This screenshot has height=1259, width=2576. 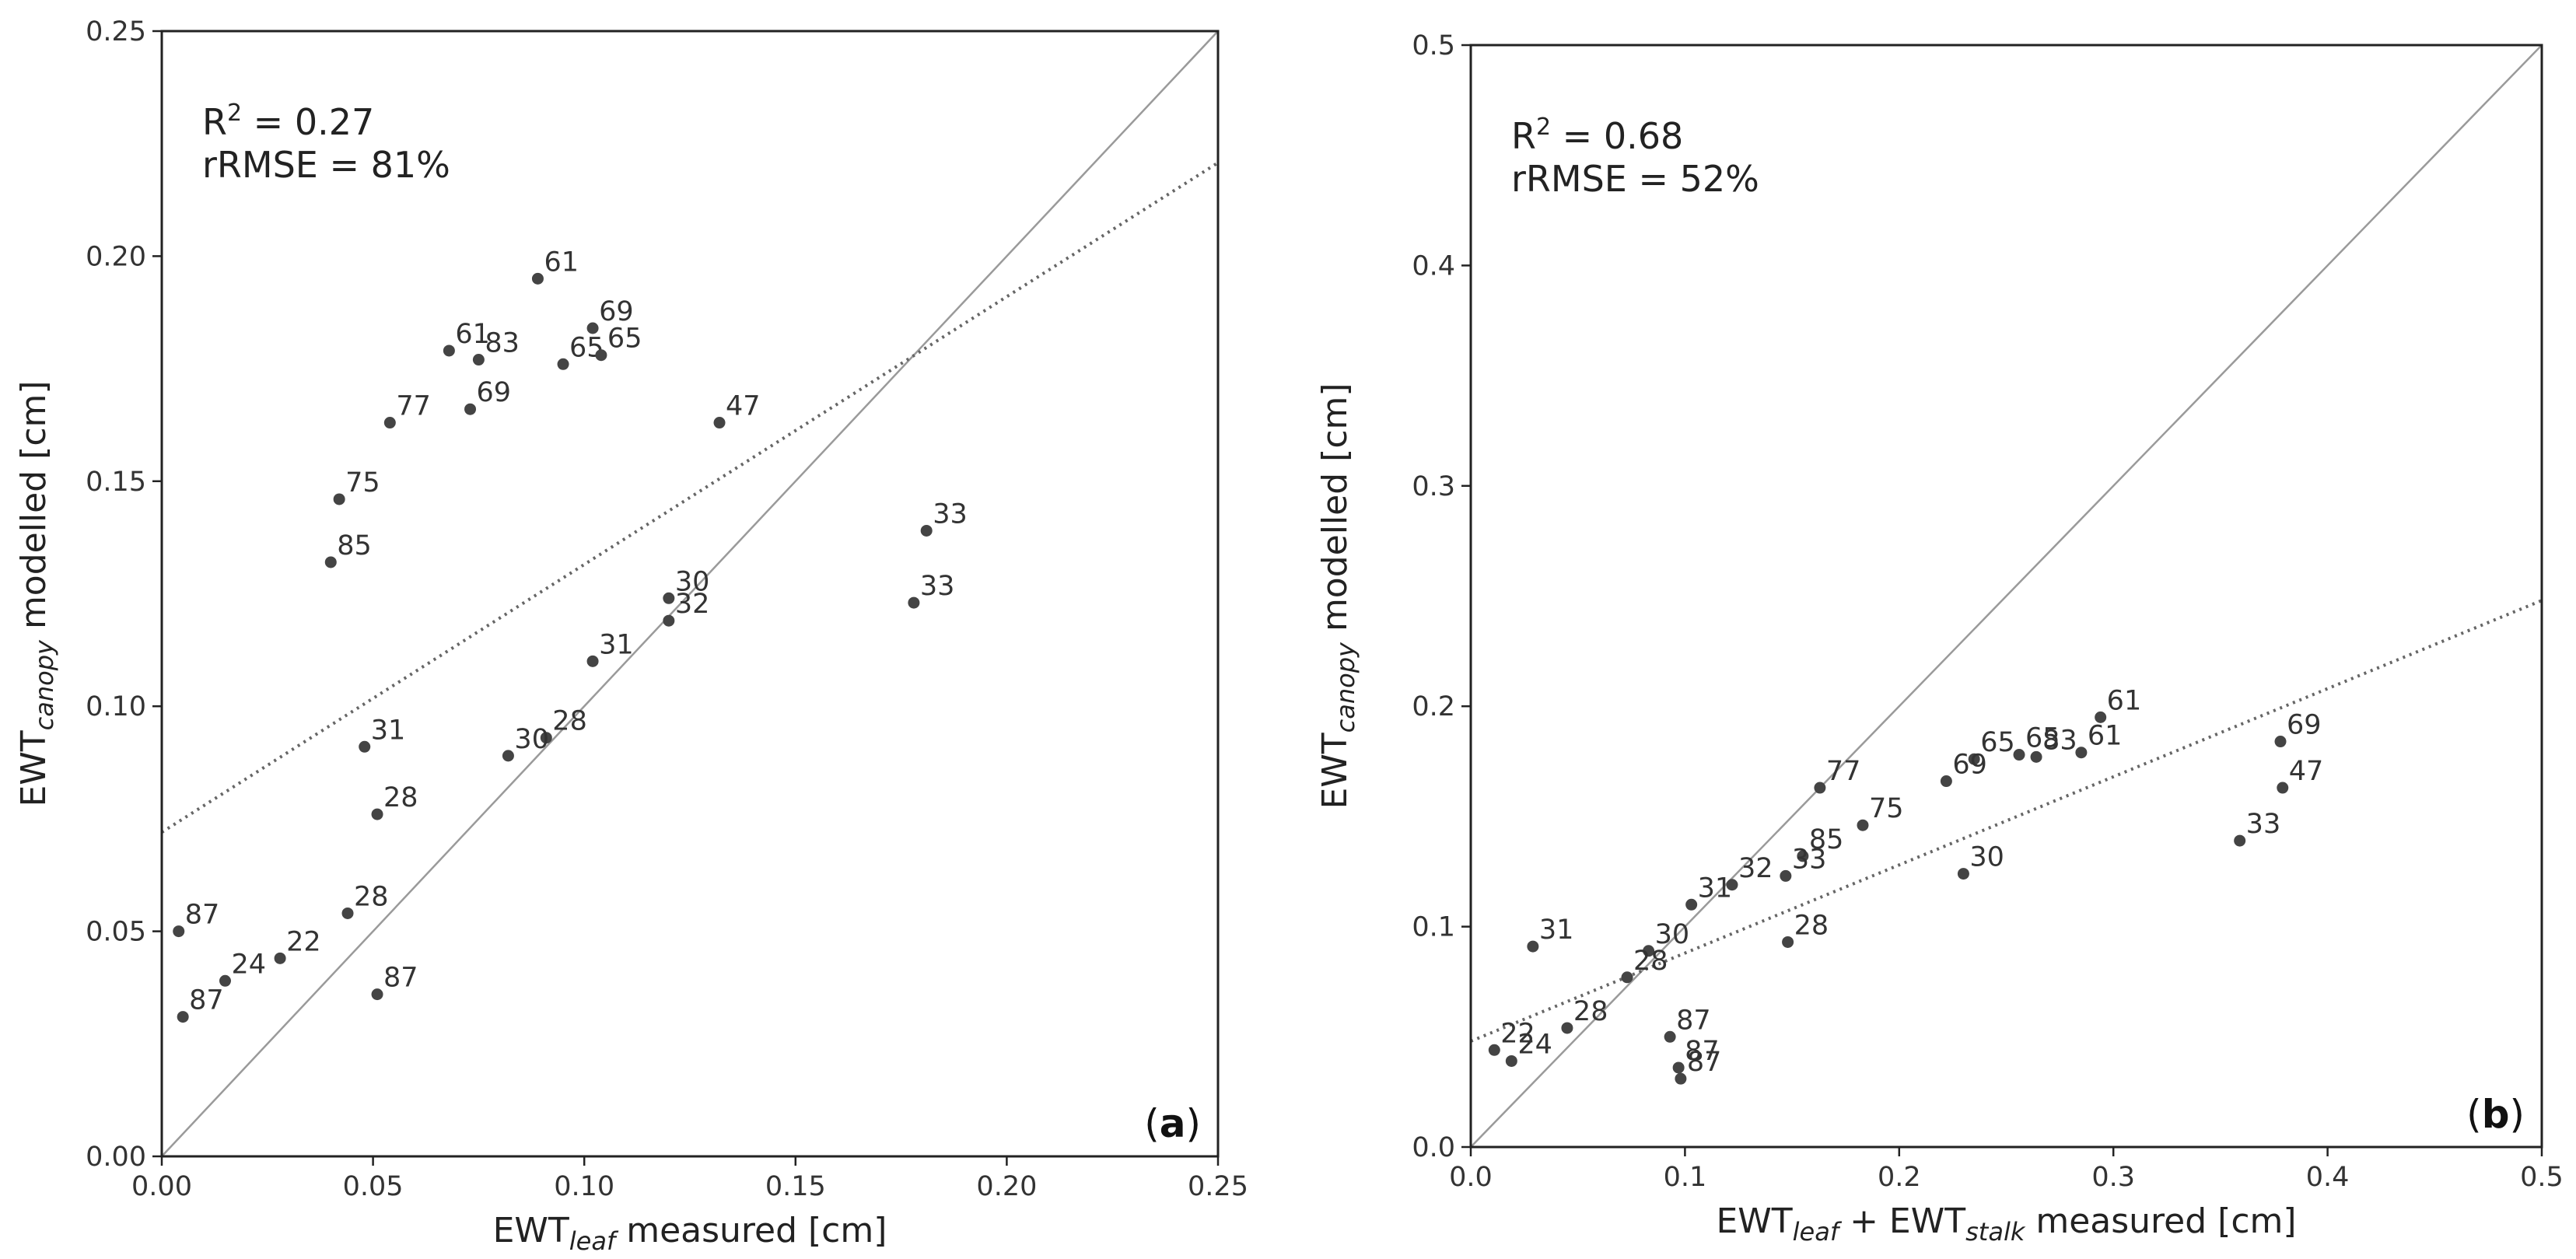 I want to click on data-point-label: 24, so click(x=1535, y=1044).